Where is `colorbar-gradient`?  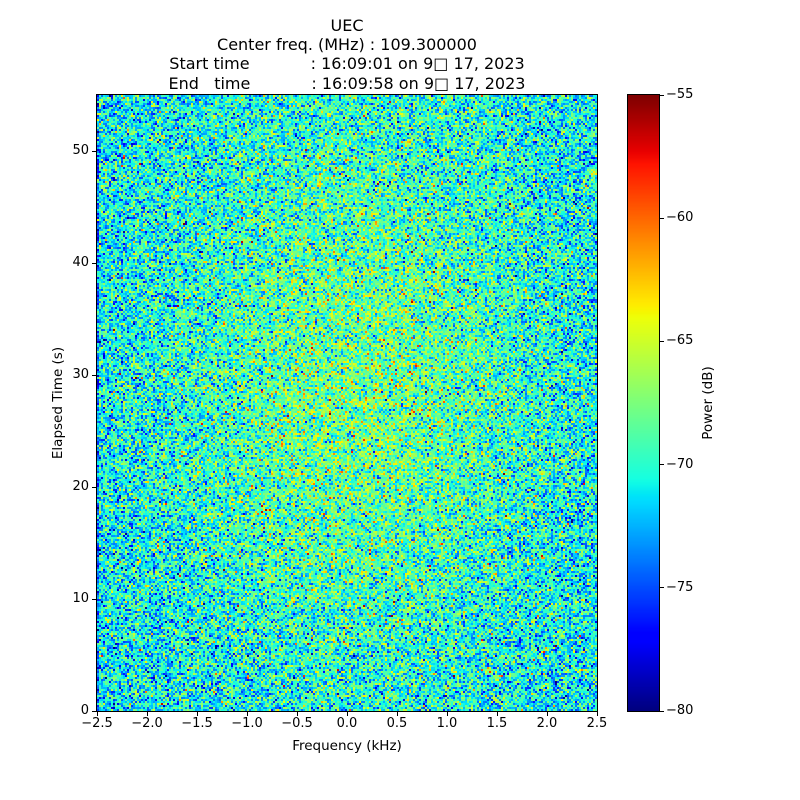
colorbar-gradient is located at coordinates (643, 403).